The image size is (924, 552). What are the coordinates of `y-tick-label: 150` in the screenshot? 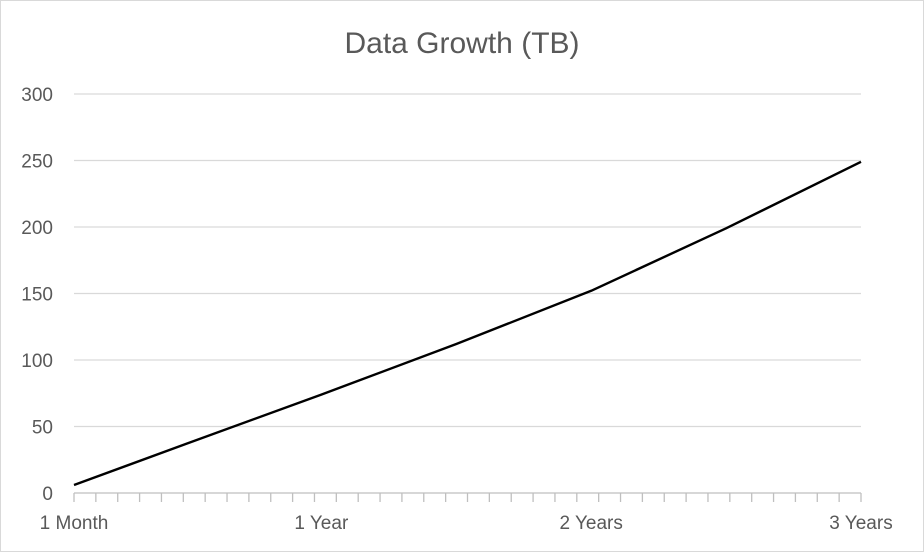 It's located at (37, 295).